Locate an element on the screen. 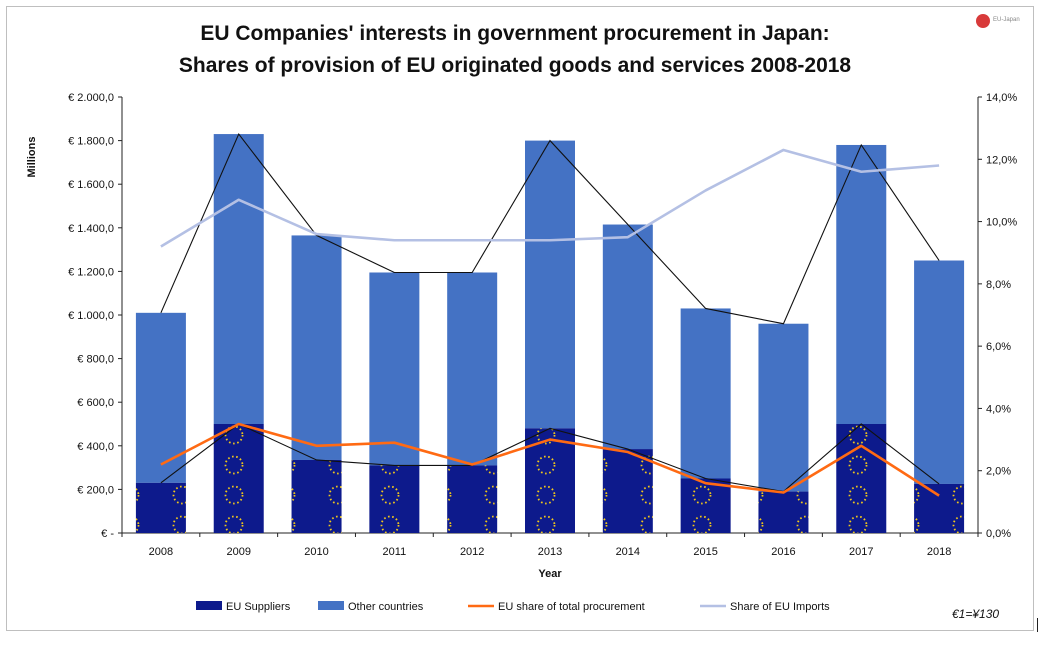 This screenshot has width=1043, height=650. y-right-tick-label: 2,0% is located at coordinates (998, 472).